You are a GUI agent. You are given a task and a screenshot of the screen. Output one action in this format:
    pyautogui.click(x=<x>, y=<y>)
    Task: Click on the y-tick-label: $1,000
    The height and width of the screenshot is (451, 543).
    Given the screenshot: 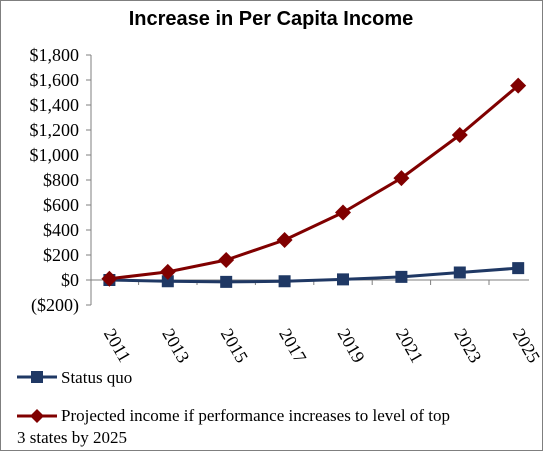 What is the action you would take?
    pyautogui.click(x=55, y=155)
    